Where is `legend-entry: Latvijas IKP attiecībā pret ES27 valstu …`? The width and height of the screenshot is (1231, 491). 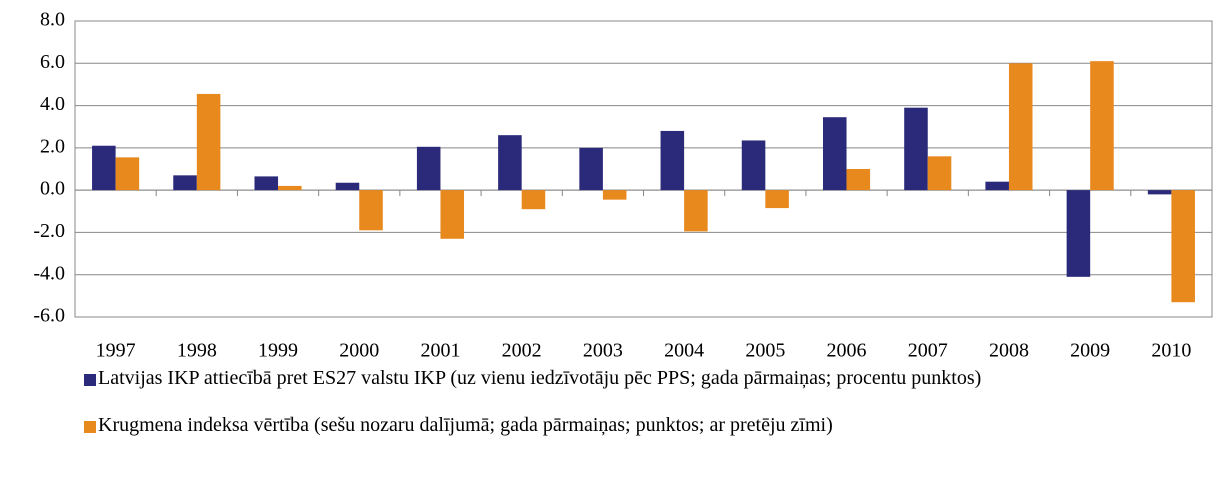 legend-entry: Latvijas IKP attiecībā pret ES27 valstu … is located at coordinates (644, 378).